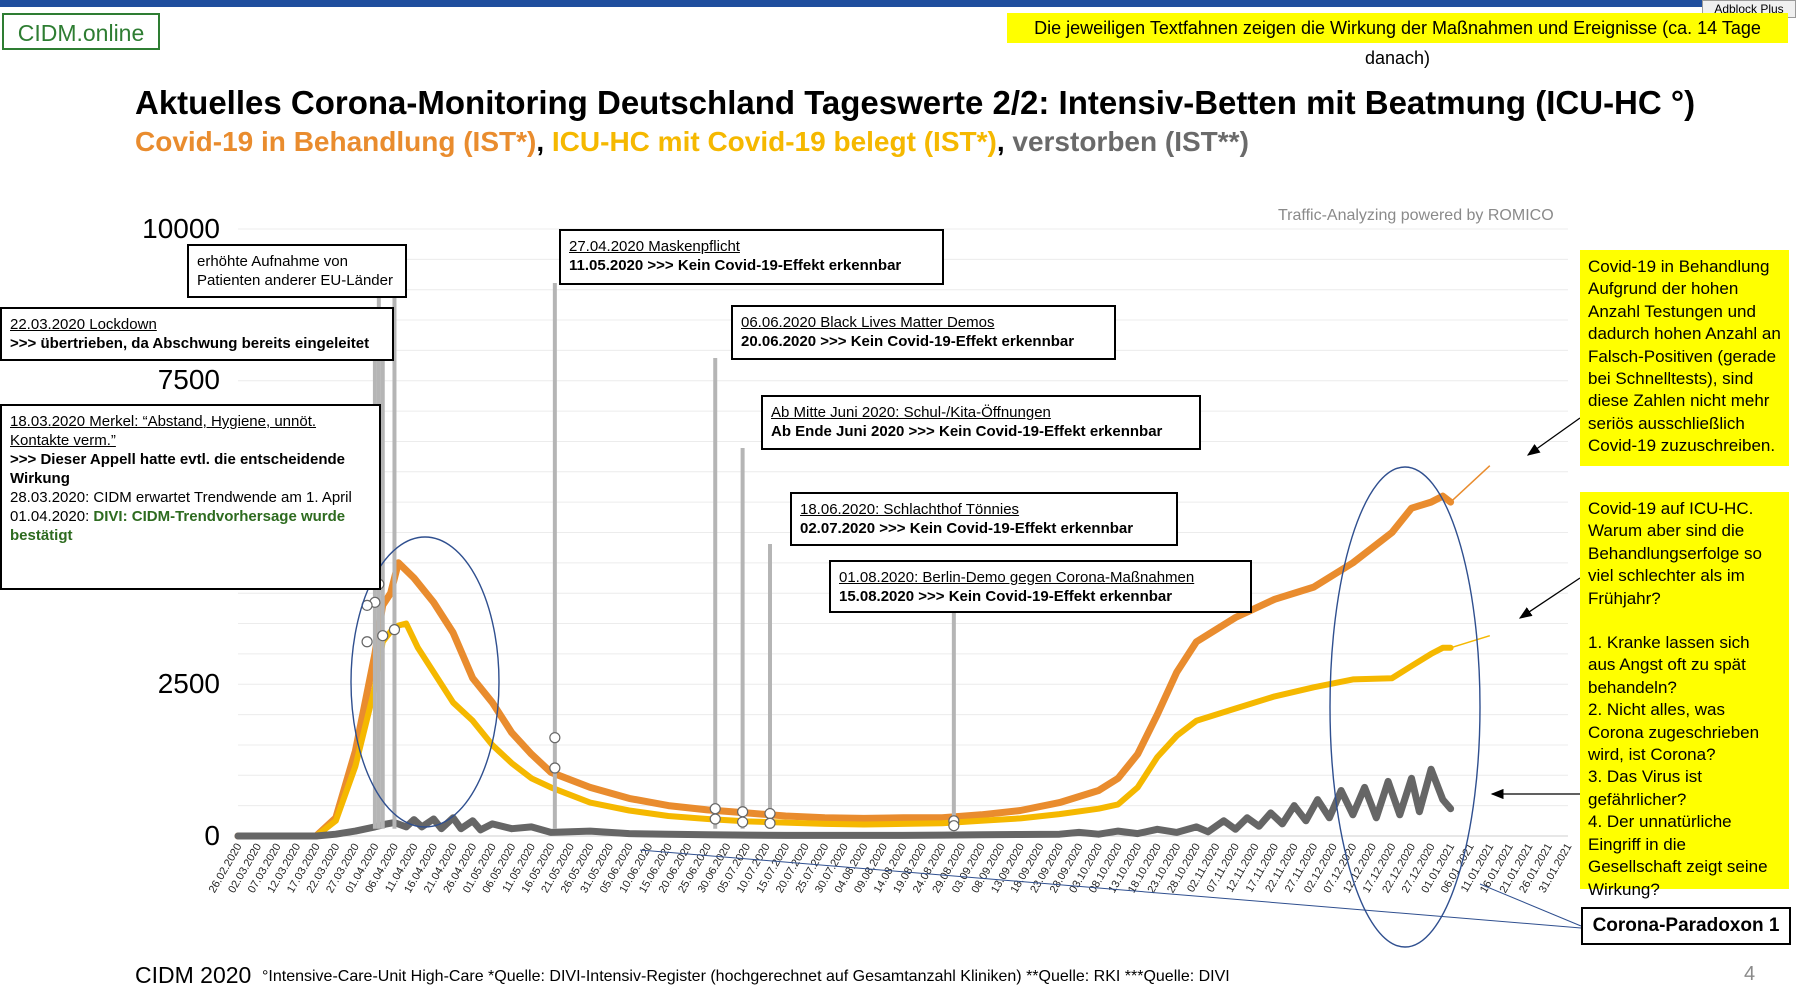 The image size is (1796, 1007). What do you see at coordinates (188, 683) in the screenshot?
I see `y-tick-2500: 2500` at bounding box center [188, 683].